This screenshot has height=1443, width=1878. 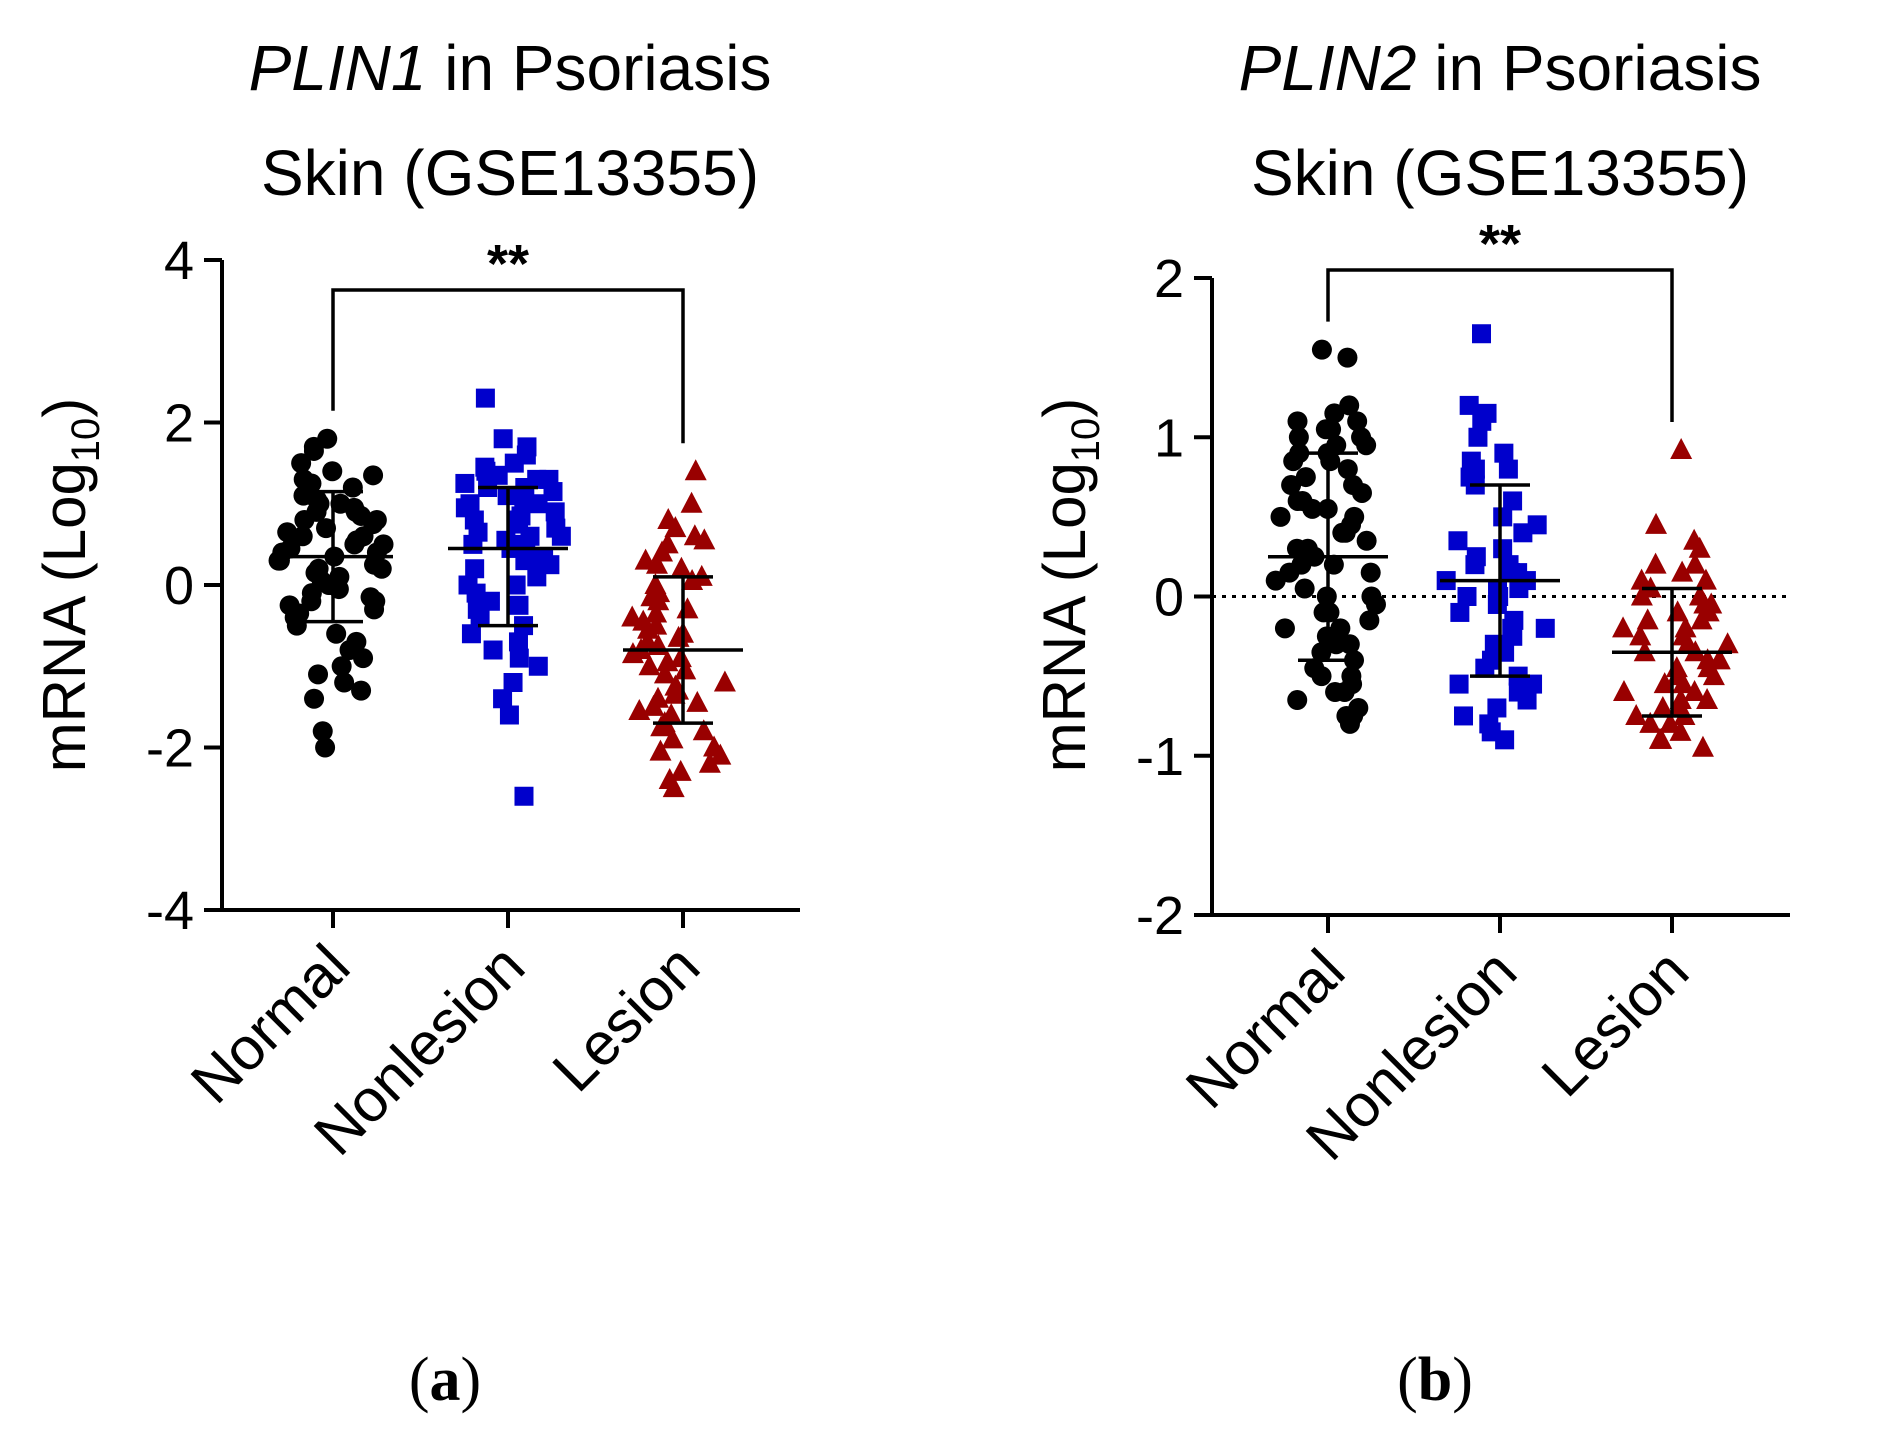 What do you see at coordinates (1064, 408) in the screenshot?
I see `y-axis-label-close: )` at bounding box center [1064, 408].